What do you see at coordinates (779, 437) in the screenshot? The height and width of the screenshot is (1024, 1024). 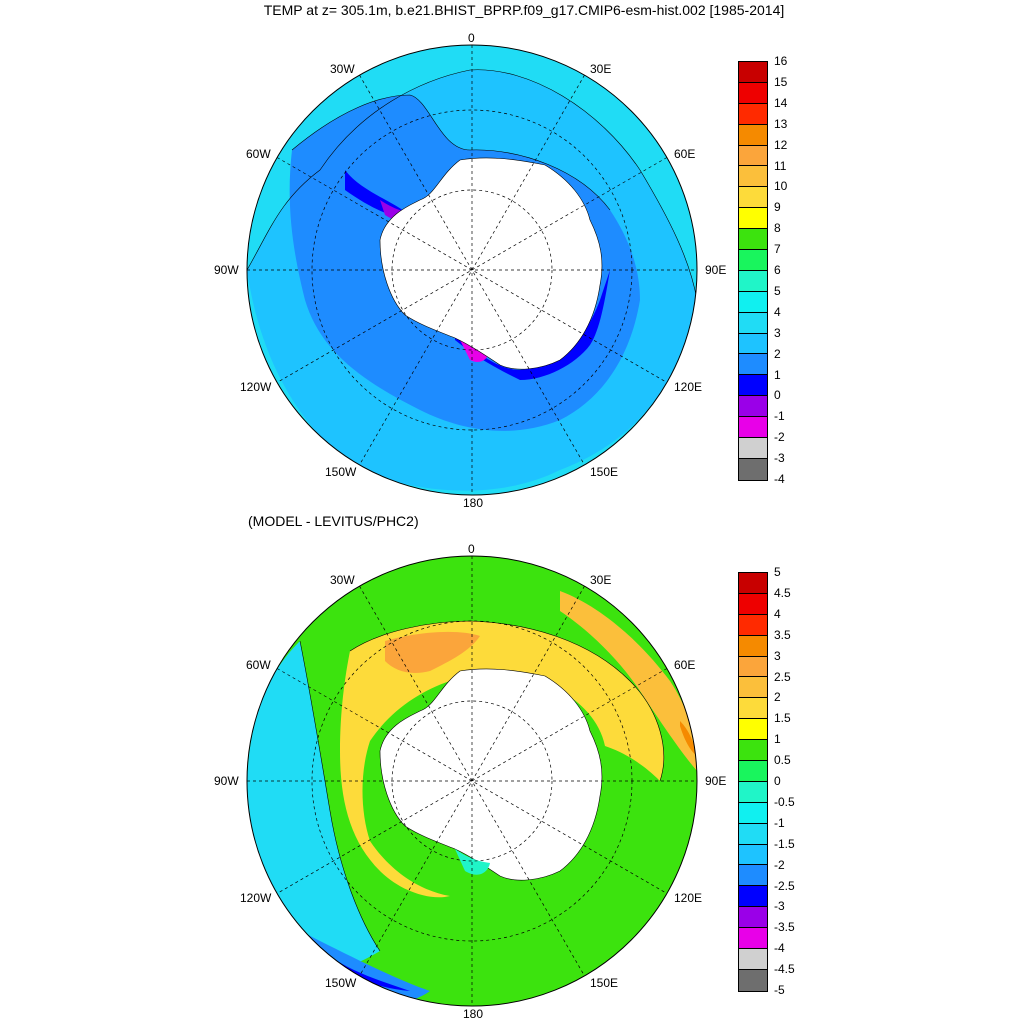 I see `colorbar-tick-label: -2` at bounding box center [779, 437].